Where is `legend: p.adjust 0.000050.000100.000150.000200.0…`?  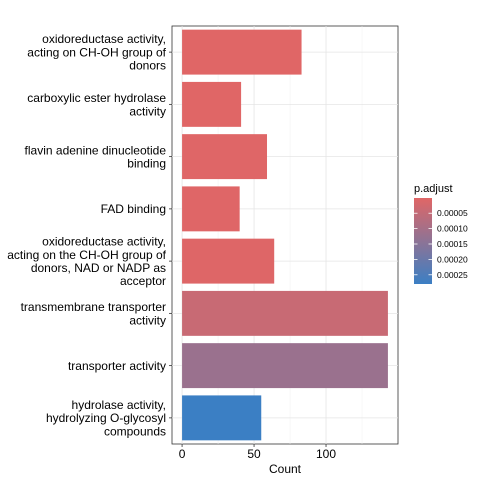 legend: p.adjust 0.000050.000100.000150.000200.0… is located at coordinates (441, 233).